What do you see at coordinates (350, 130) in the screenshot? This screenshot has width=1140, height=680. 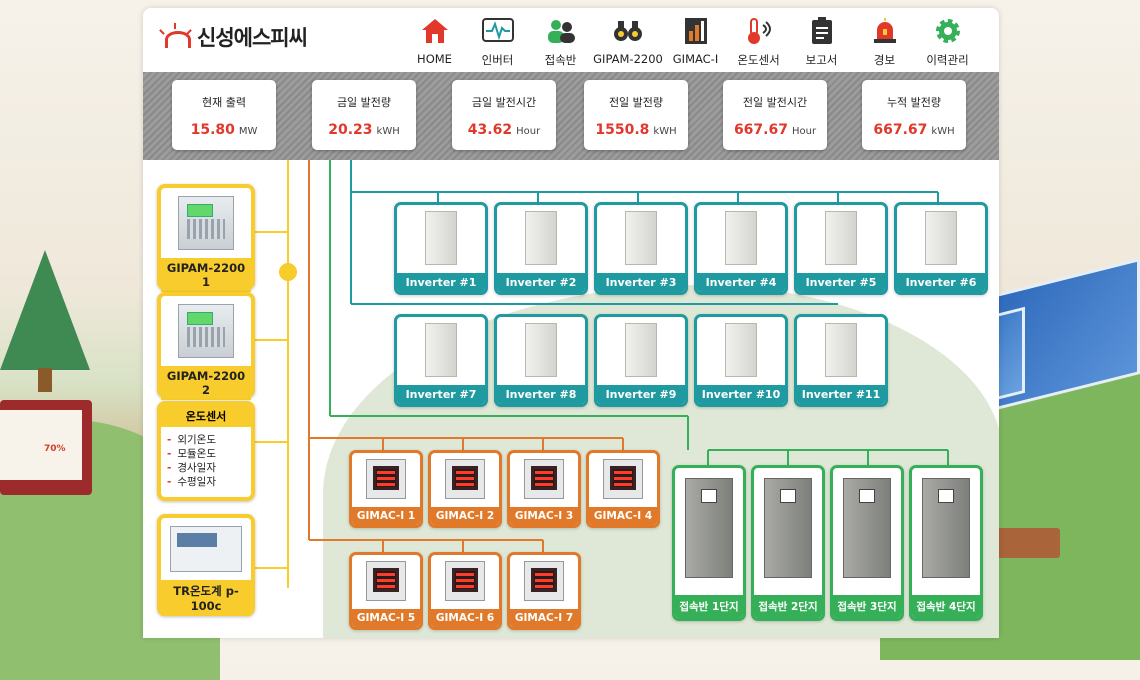 I see `metric-value: 20.23` at bounding box center [350, 130].